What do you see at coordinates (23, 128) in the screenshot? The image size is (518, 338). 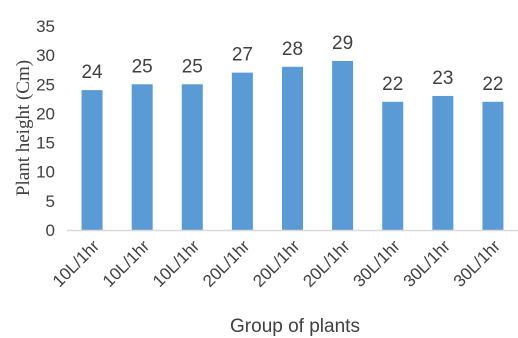 I see `y-axis-title: Plant height (Cm)` at bounding box center [23, 128].